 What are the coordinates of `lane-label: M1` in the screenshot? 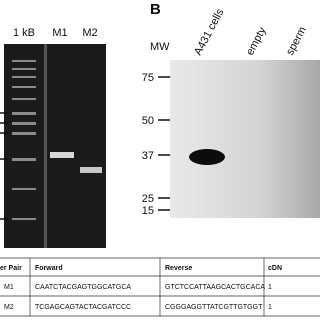 It's located at (59, 33).